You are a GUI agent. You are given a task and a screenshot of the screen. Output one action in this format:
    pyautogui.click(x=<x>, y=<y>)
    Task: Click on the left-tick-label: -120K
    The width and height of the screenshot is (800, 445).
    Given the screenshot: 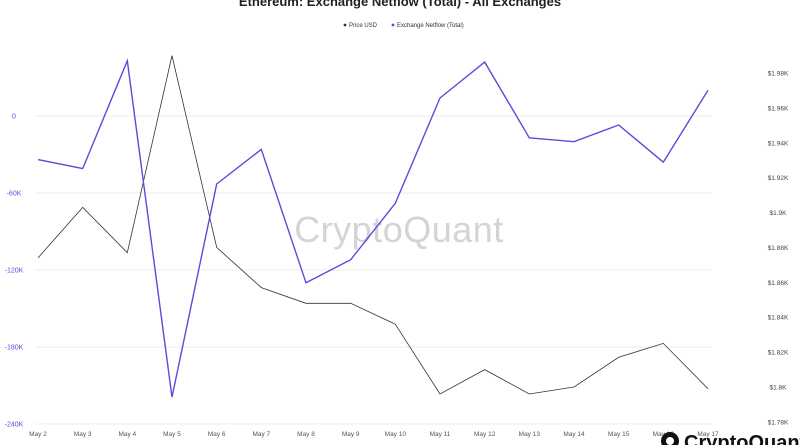 What is the action you would take?
    pyautogui.click(x=14, y=271)
    